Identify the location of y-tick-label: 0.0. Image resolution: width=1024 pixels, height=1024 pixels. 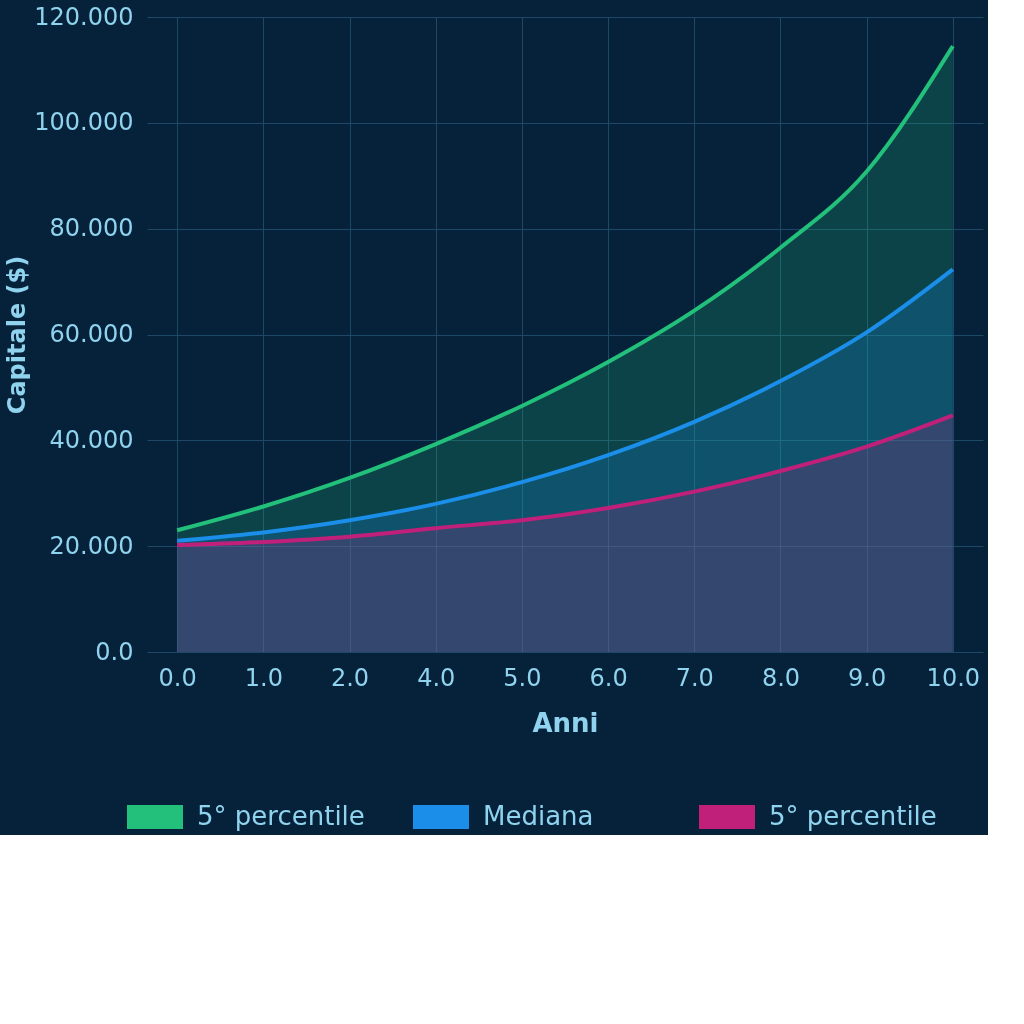
(114, 651).